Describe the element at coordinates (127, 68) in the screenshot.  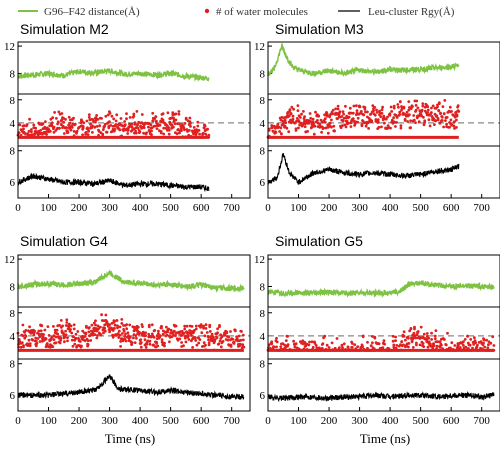
I see `subplot-1: 8 12` at that location.